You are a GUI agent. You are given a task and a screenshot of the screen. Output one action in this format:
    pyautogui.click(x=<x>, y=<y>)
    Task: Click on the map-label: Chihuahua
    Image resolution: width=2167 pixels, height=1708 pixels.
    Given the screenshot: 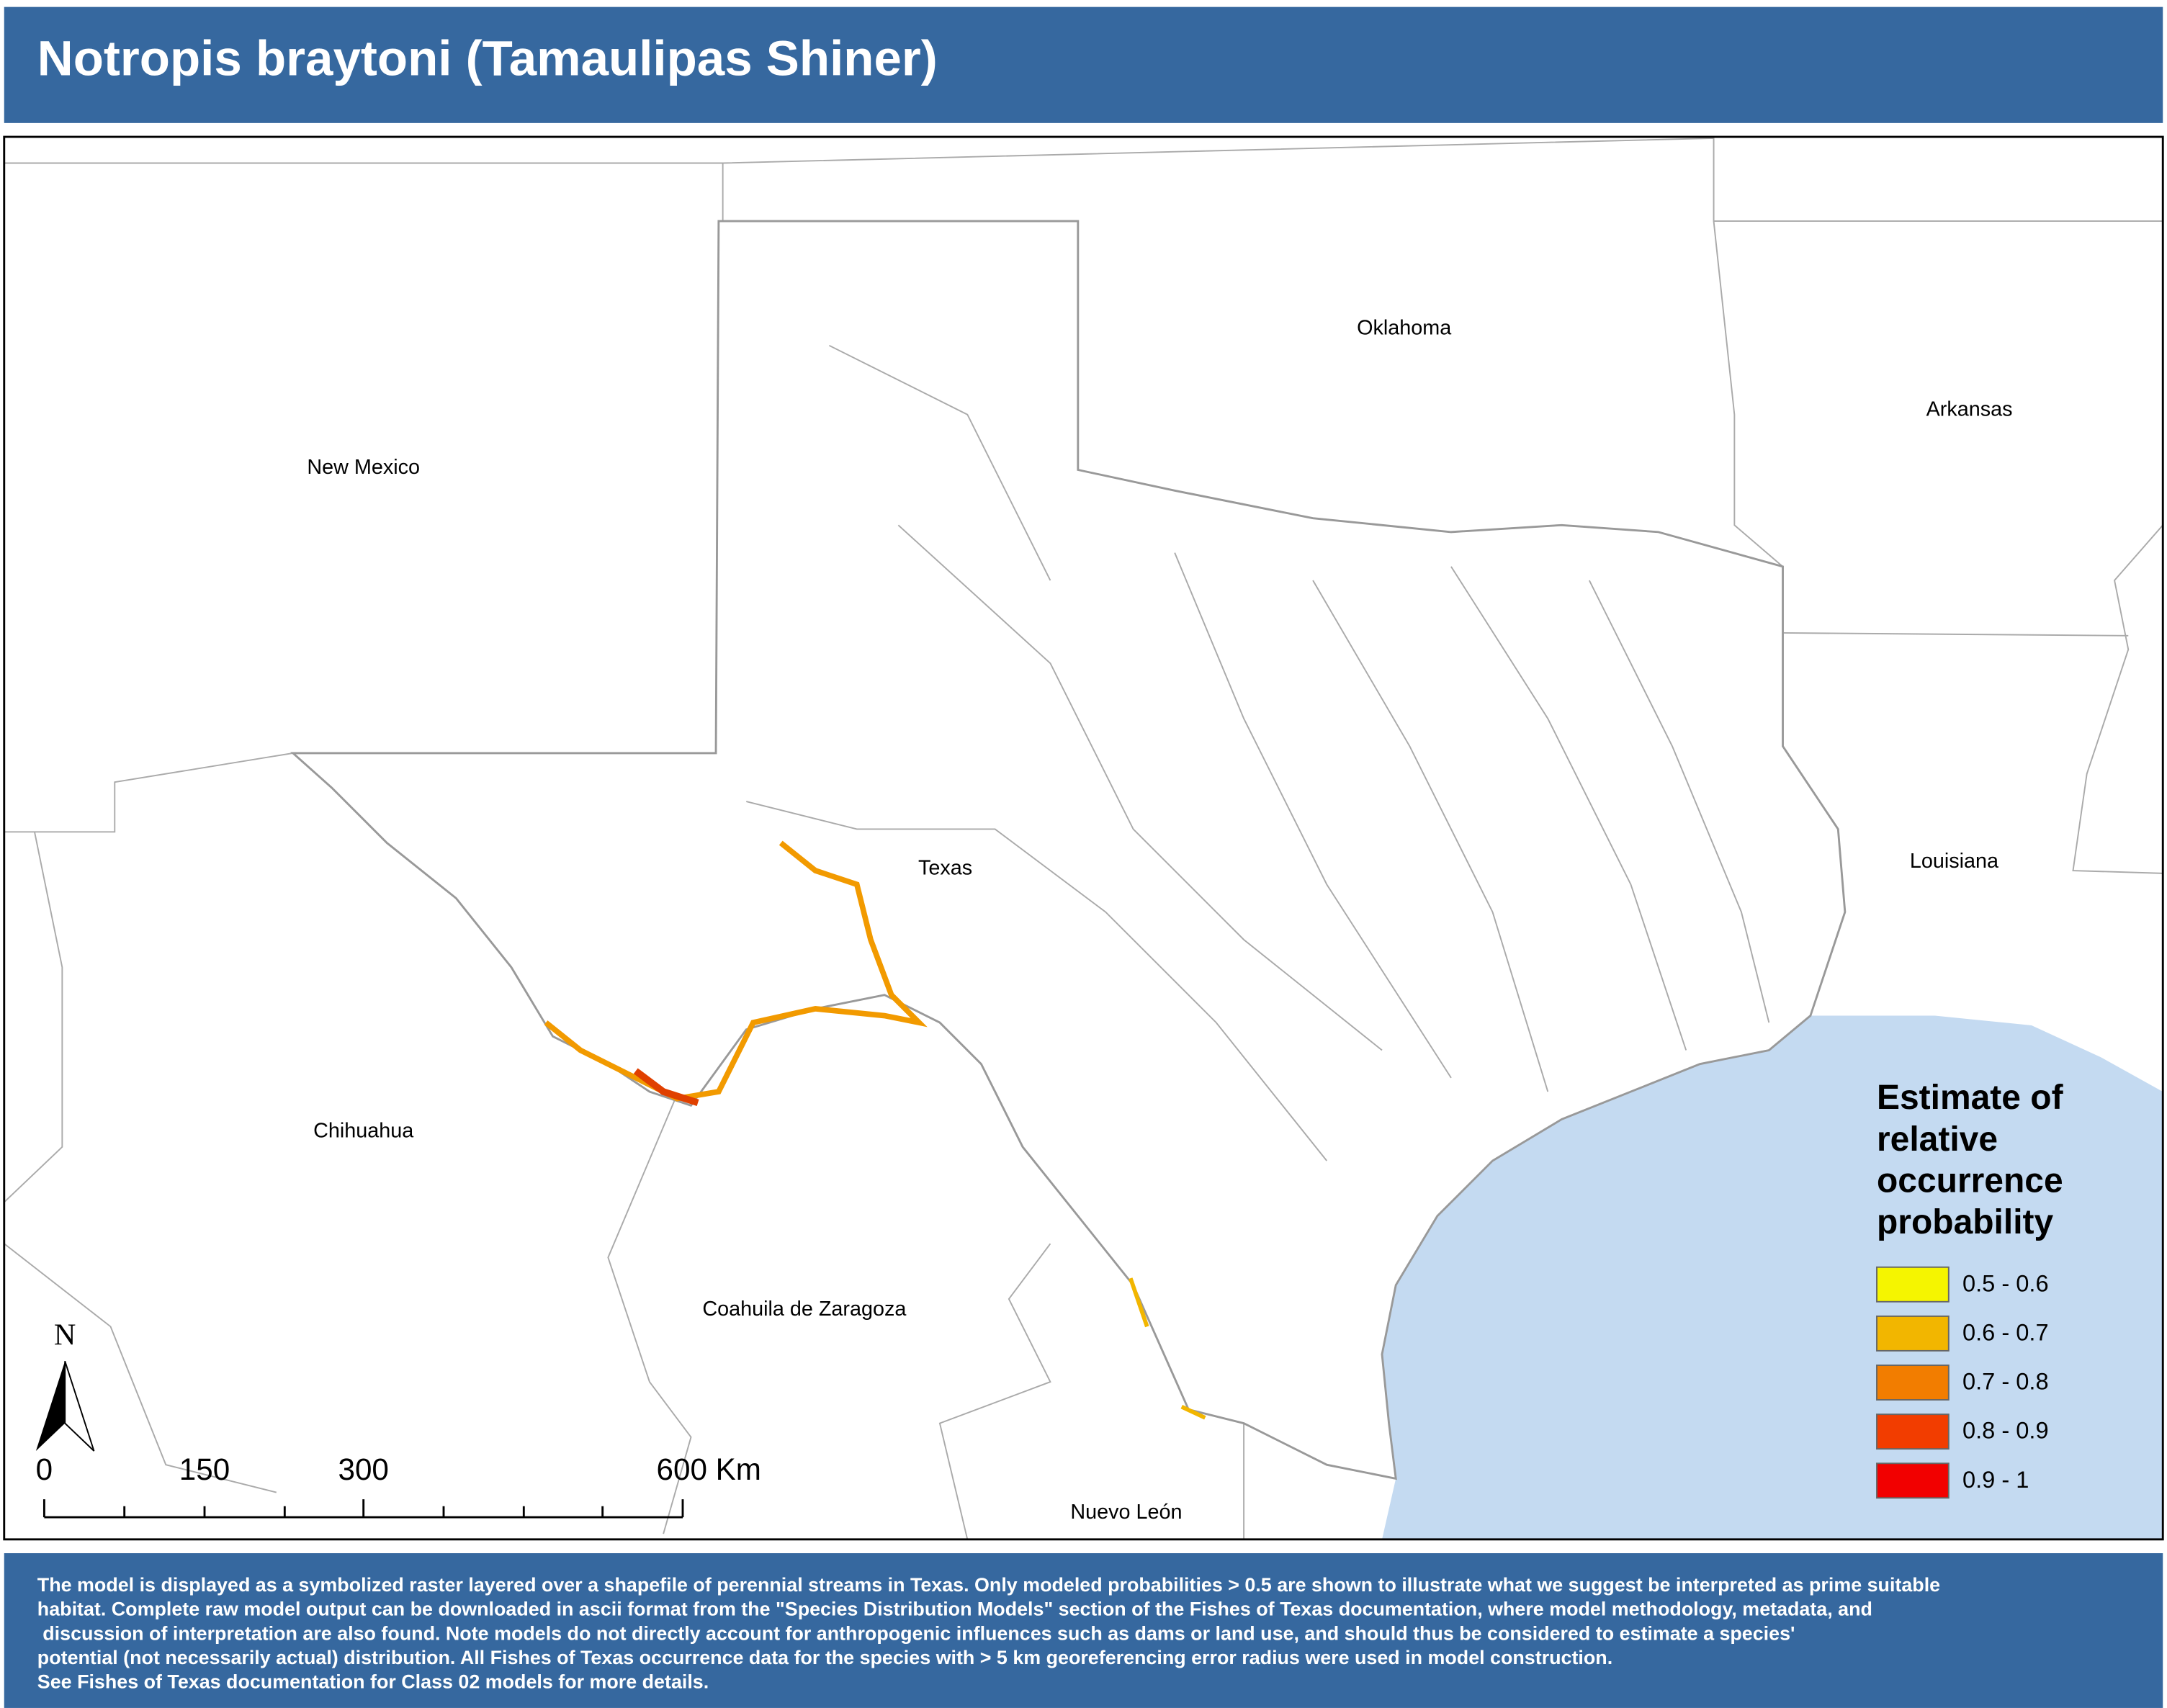 What is the action you would take?
    pyautogui.click(x=363, y=1130)
    